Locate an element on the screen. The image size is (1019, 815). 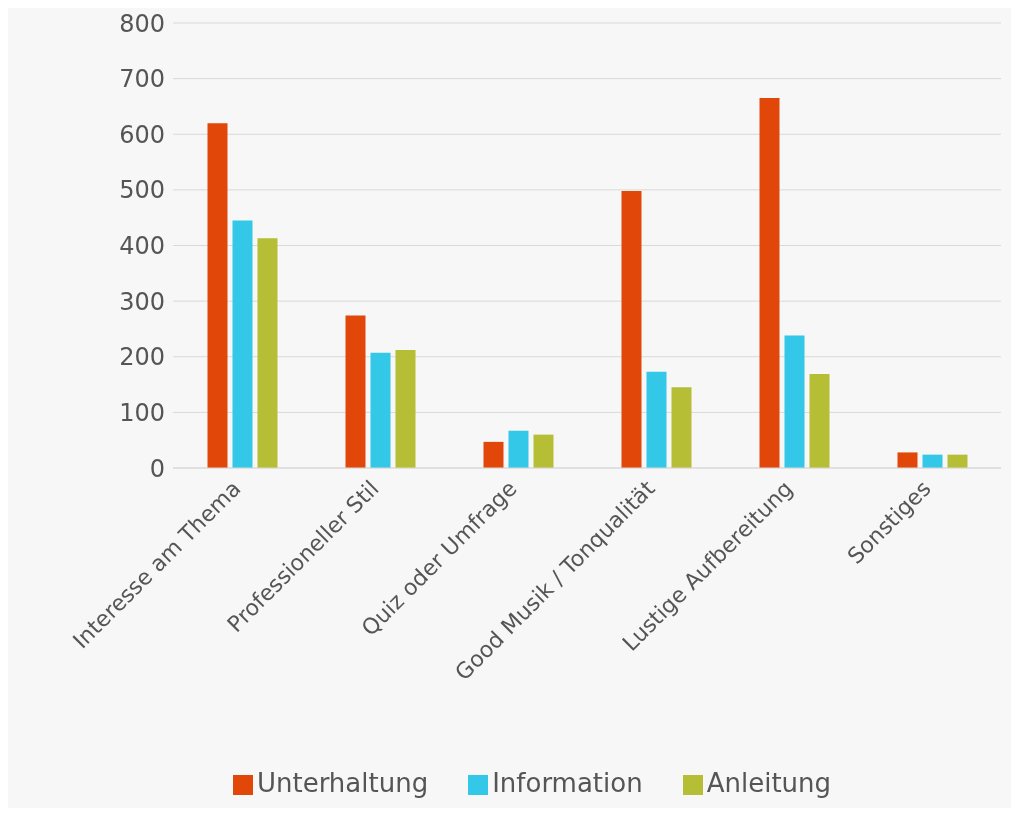
y-tick-label: 100 is located at coordinates (142, 412).